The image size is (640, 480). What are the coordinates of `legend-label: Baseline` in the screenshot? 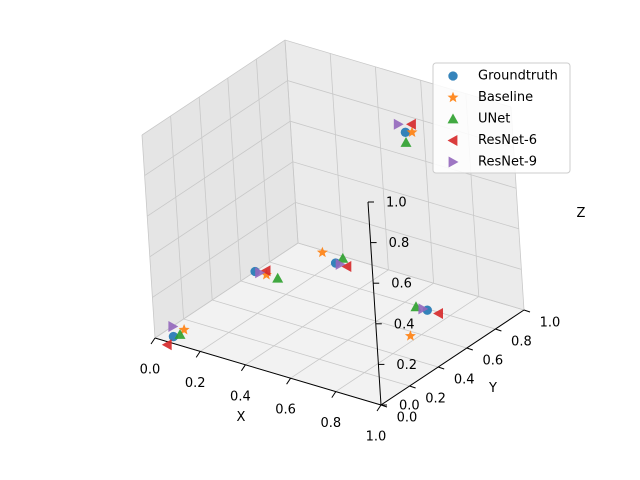 It's located at (505, 97).